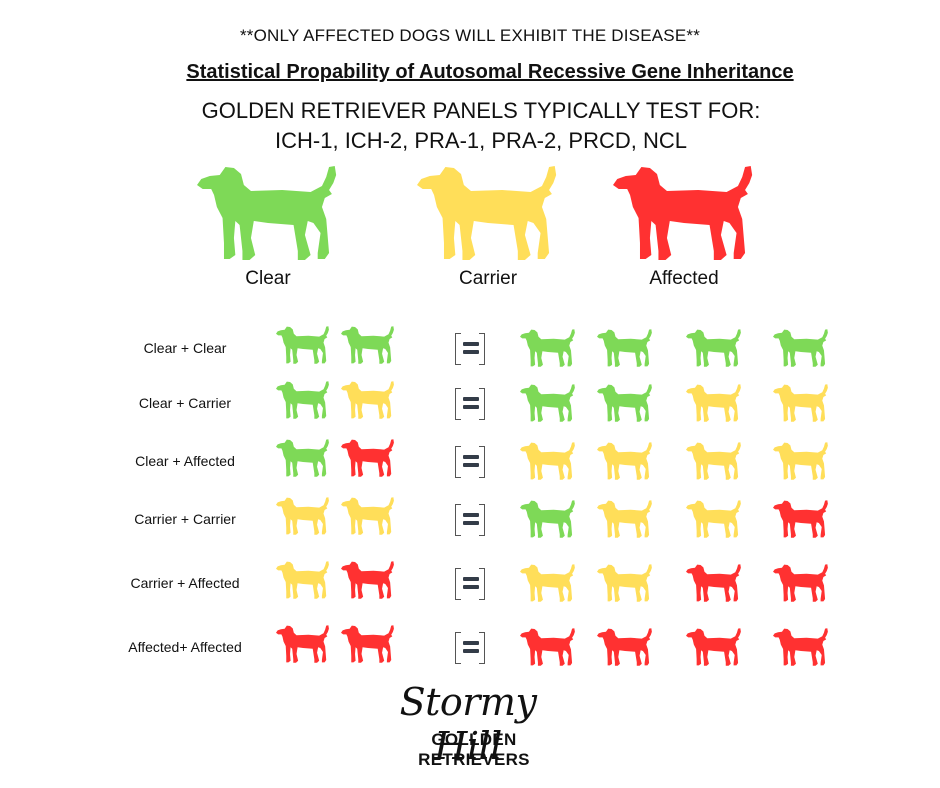 The height and width of the screenshot is (788, 940). Describe the element at coordinates (683, 213) in the screenshot. I see `legend-affected-dog-icon` at that location.